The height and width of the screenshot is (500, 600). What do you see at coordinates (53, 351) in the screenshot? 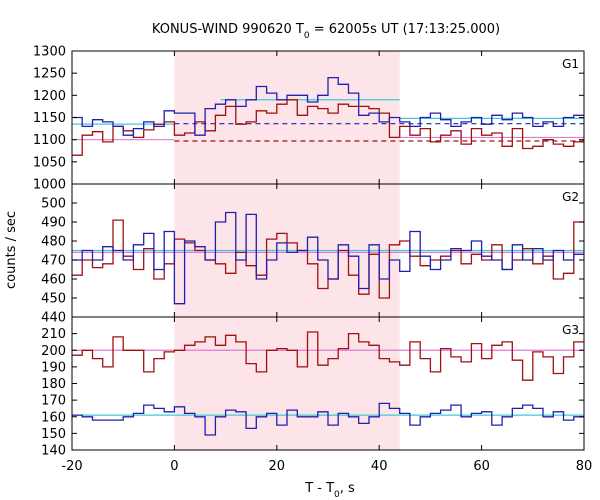
I see `y-tick-label: 200` at bounding box center [53, 351].